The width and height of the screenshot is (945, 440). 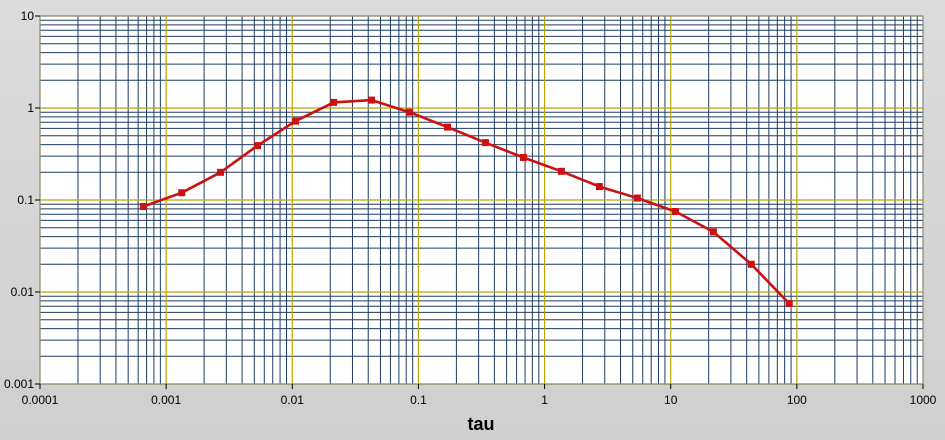 I want to click on x-tick-label: 10, so click(x=671, y=400).